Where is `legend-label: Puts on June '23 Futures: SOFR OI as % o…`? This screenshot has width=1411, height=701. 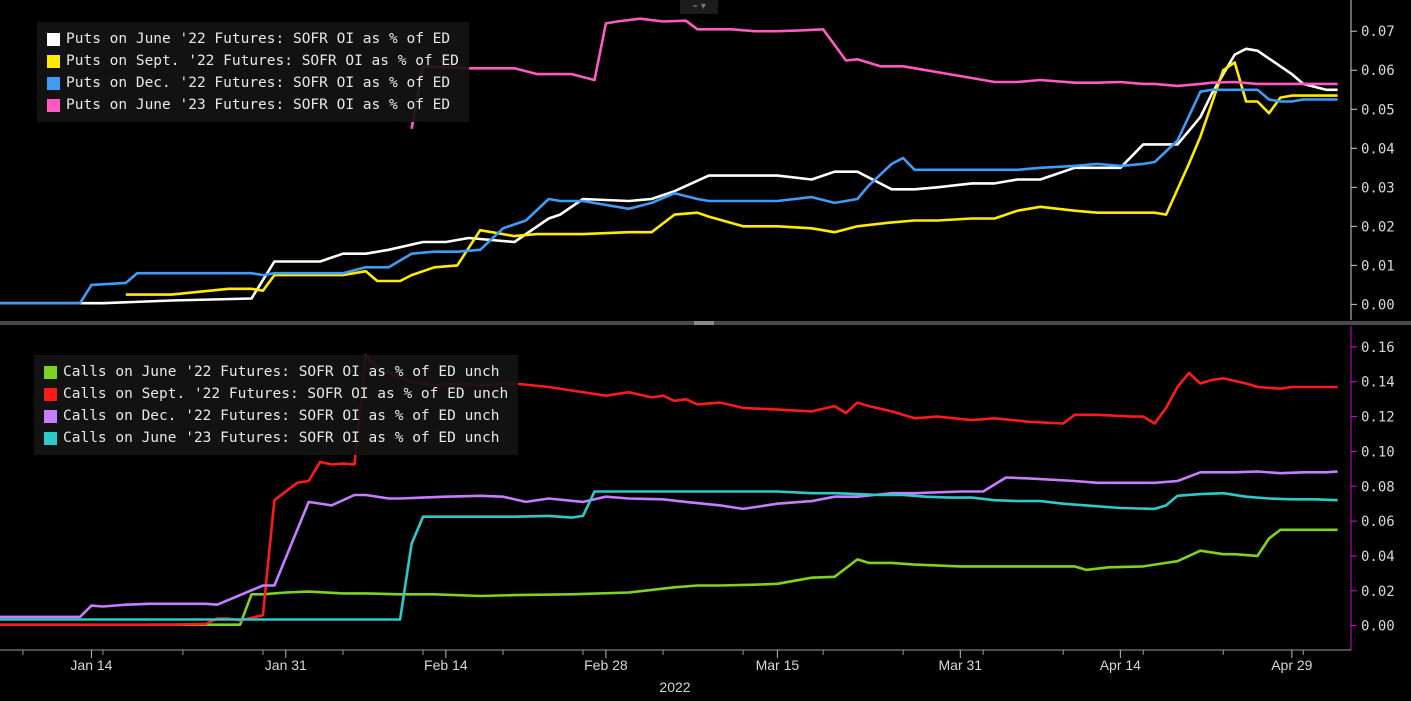
legend-label: Puts on June '23 Futures: SOFR OI as % o… is located at coordinates (258, 105).